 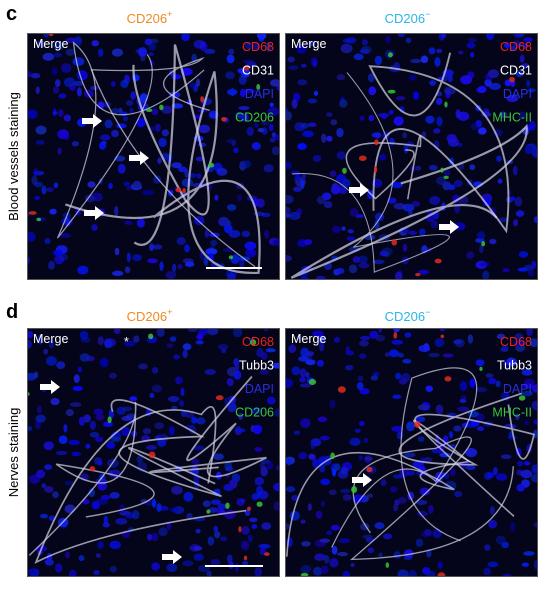 I want to click on row-label: Nerves staining, so click(x=13, y=453).